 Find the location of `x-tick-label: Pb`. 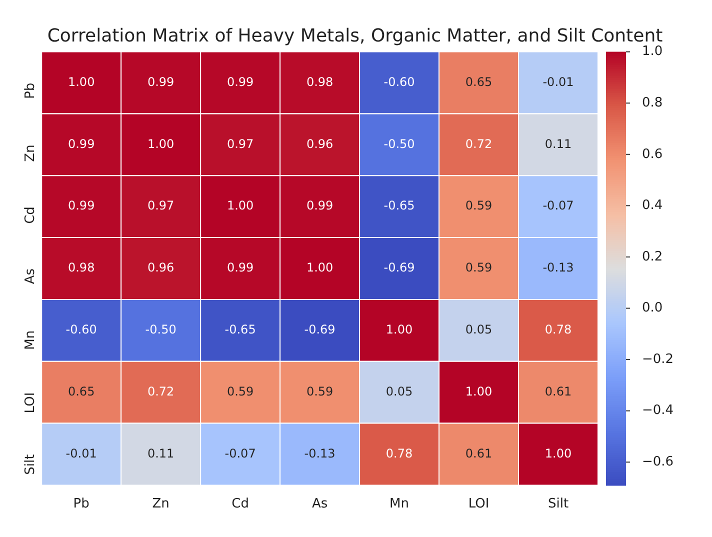

x-tick-label: Pb is located at coordinates (81, 504).